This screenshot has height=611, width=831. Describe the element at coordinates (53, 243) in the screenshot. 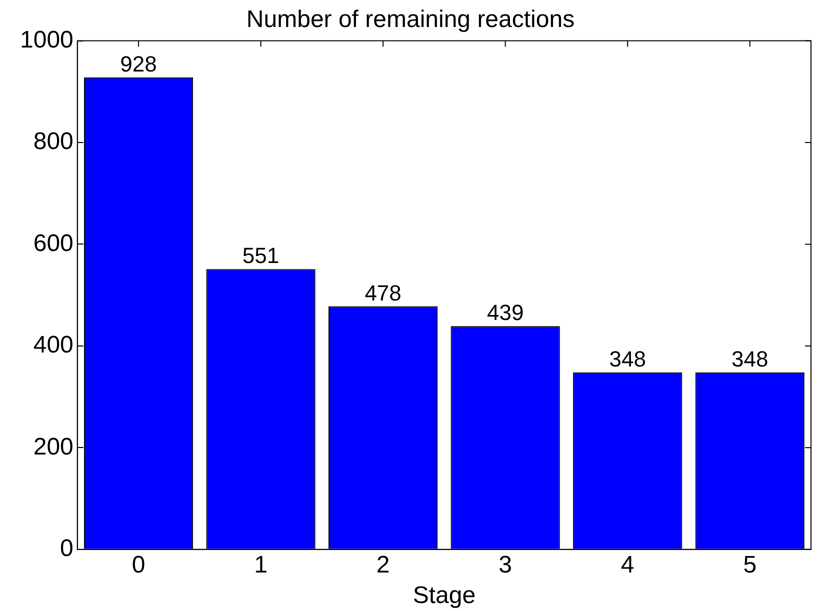

I see `y-tick-label: 600` at that location.